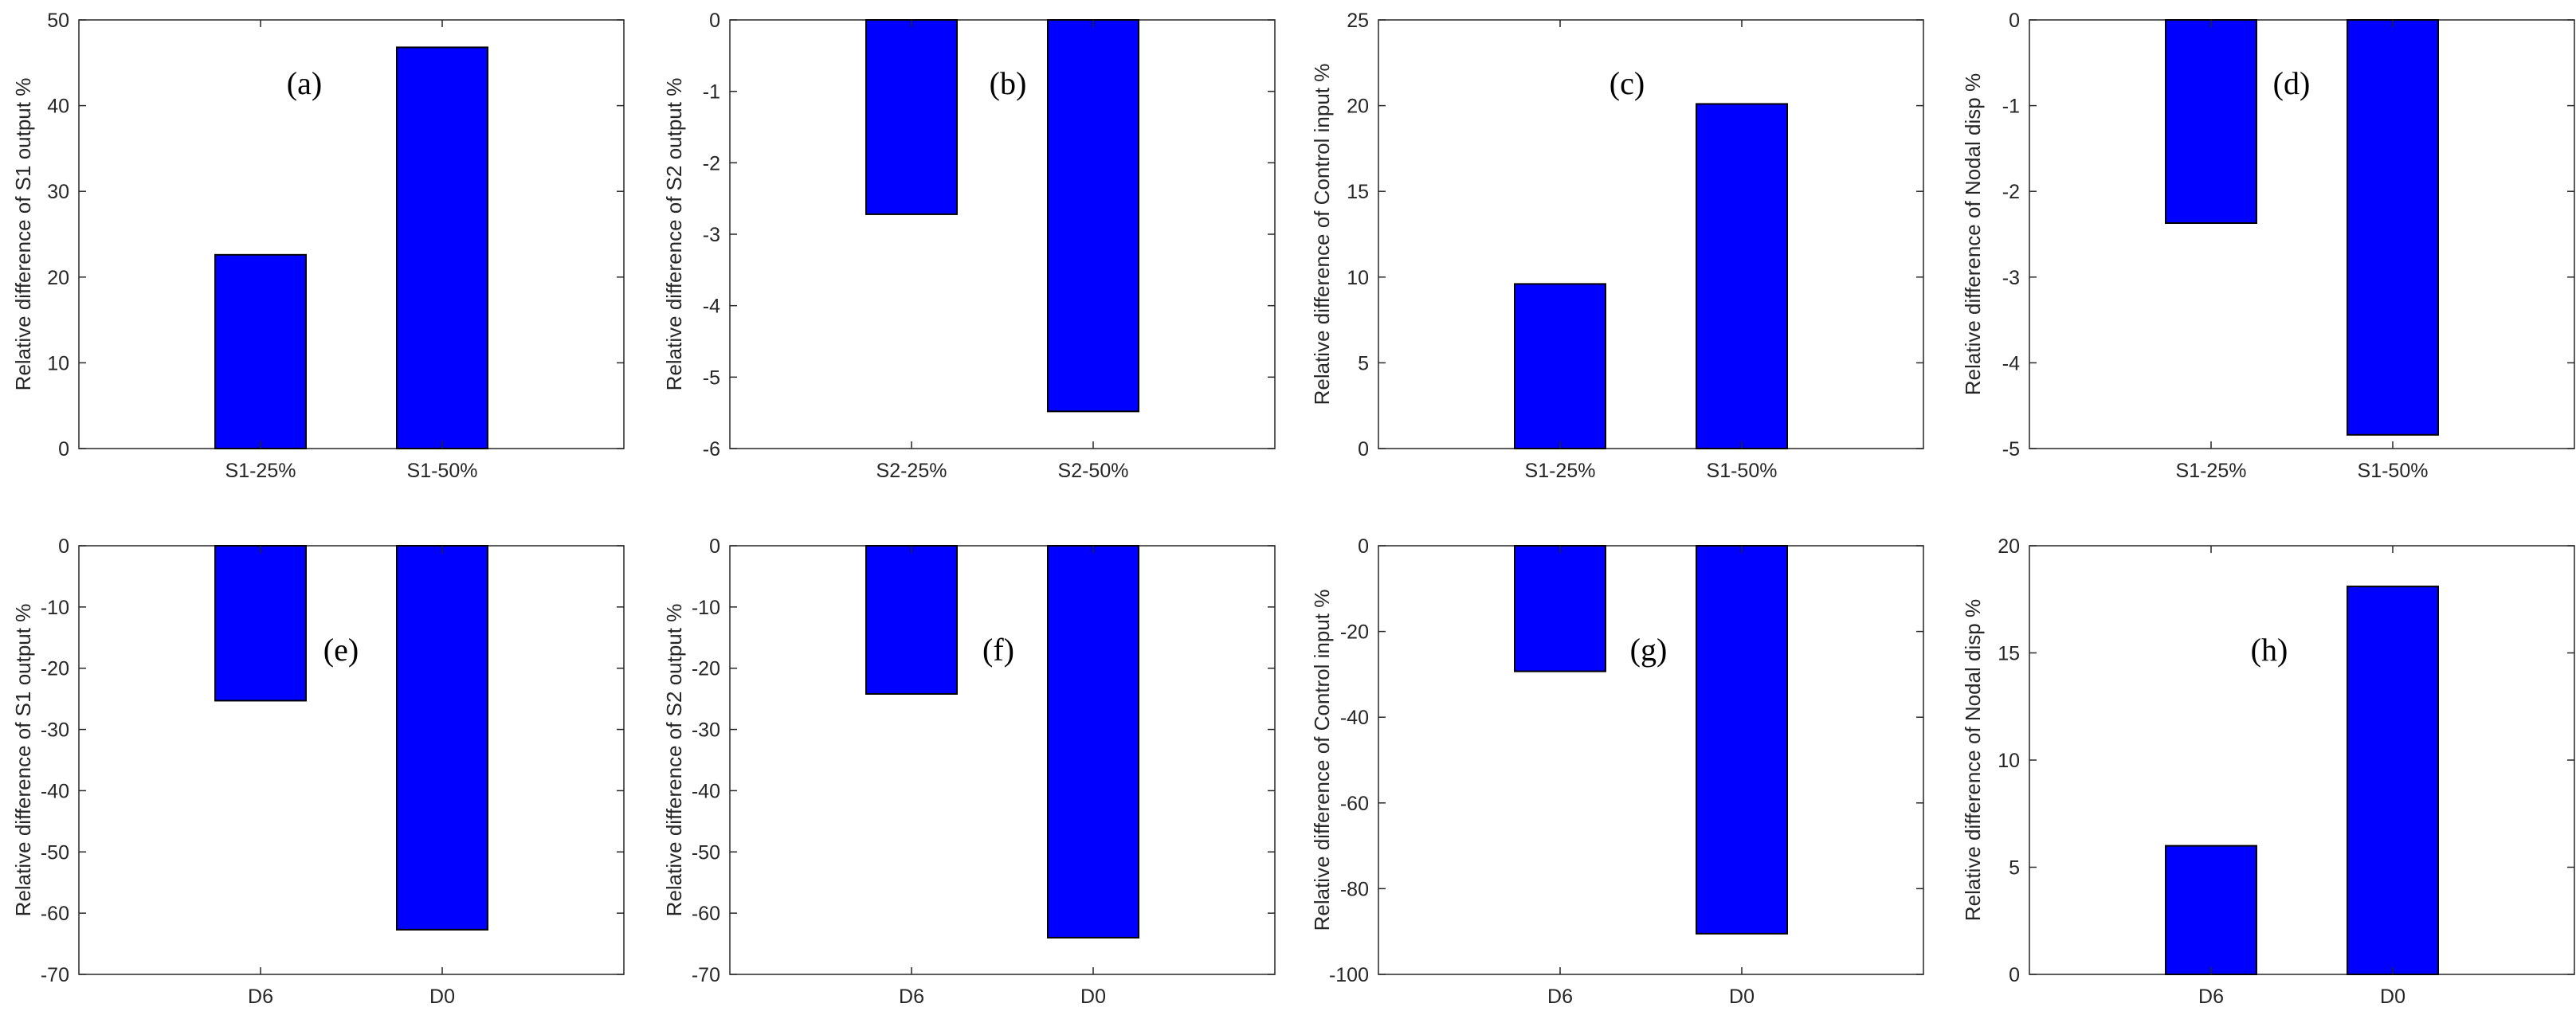 The height and width of the screenshot is (1019, 2576). What do you see at coordinates (58, 107) in the screenshot?
I see `y-tick-label: 40` at bounding box center [58, 107].